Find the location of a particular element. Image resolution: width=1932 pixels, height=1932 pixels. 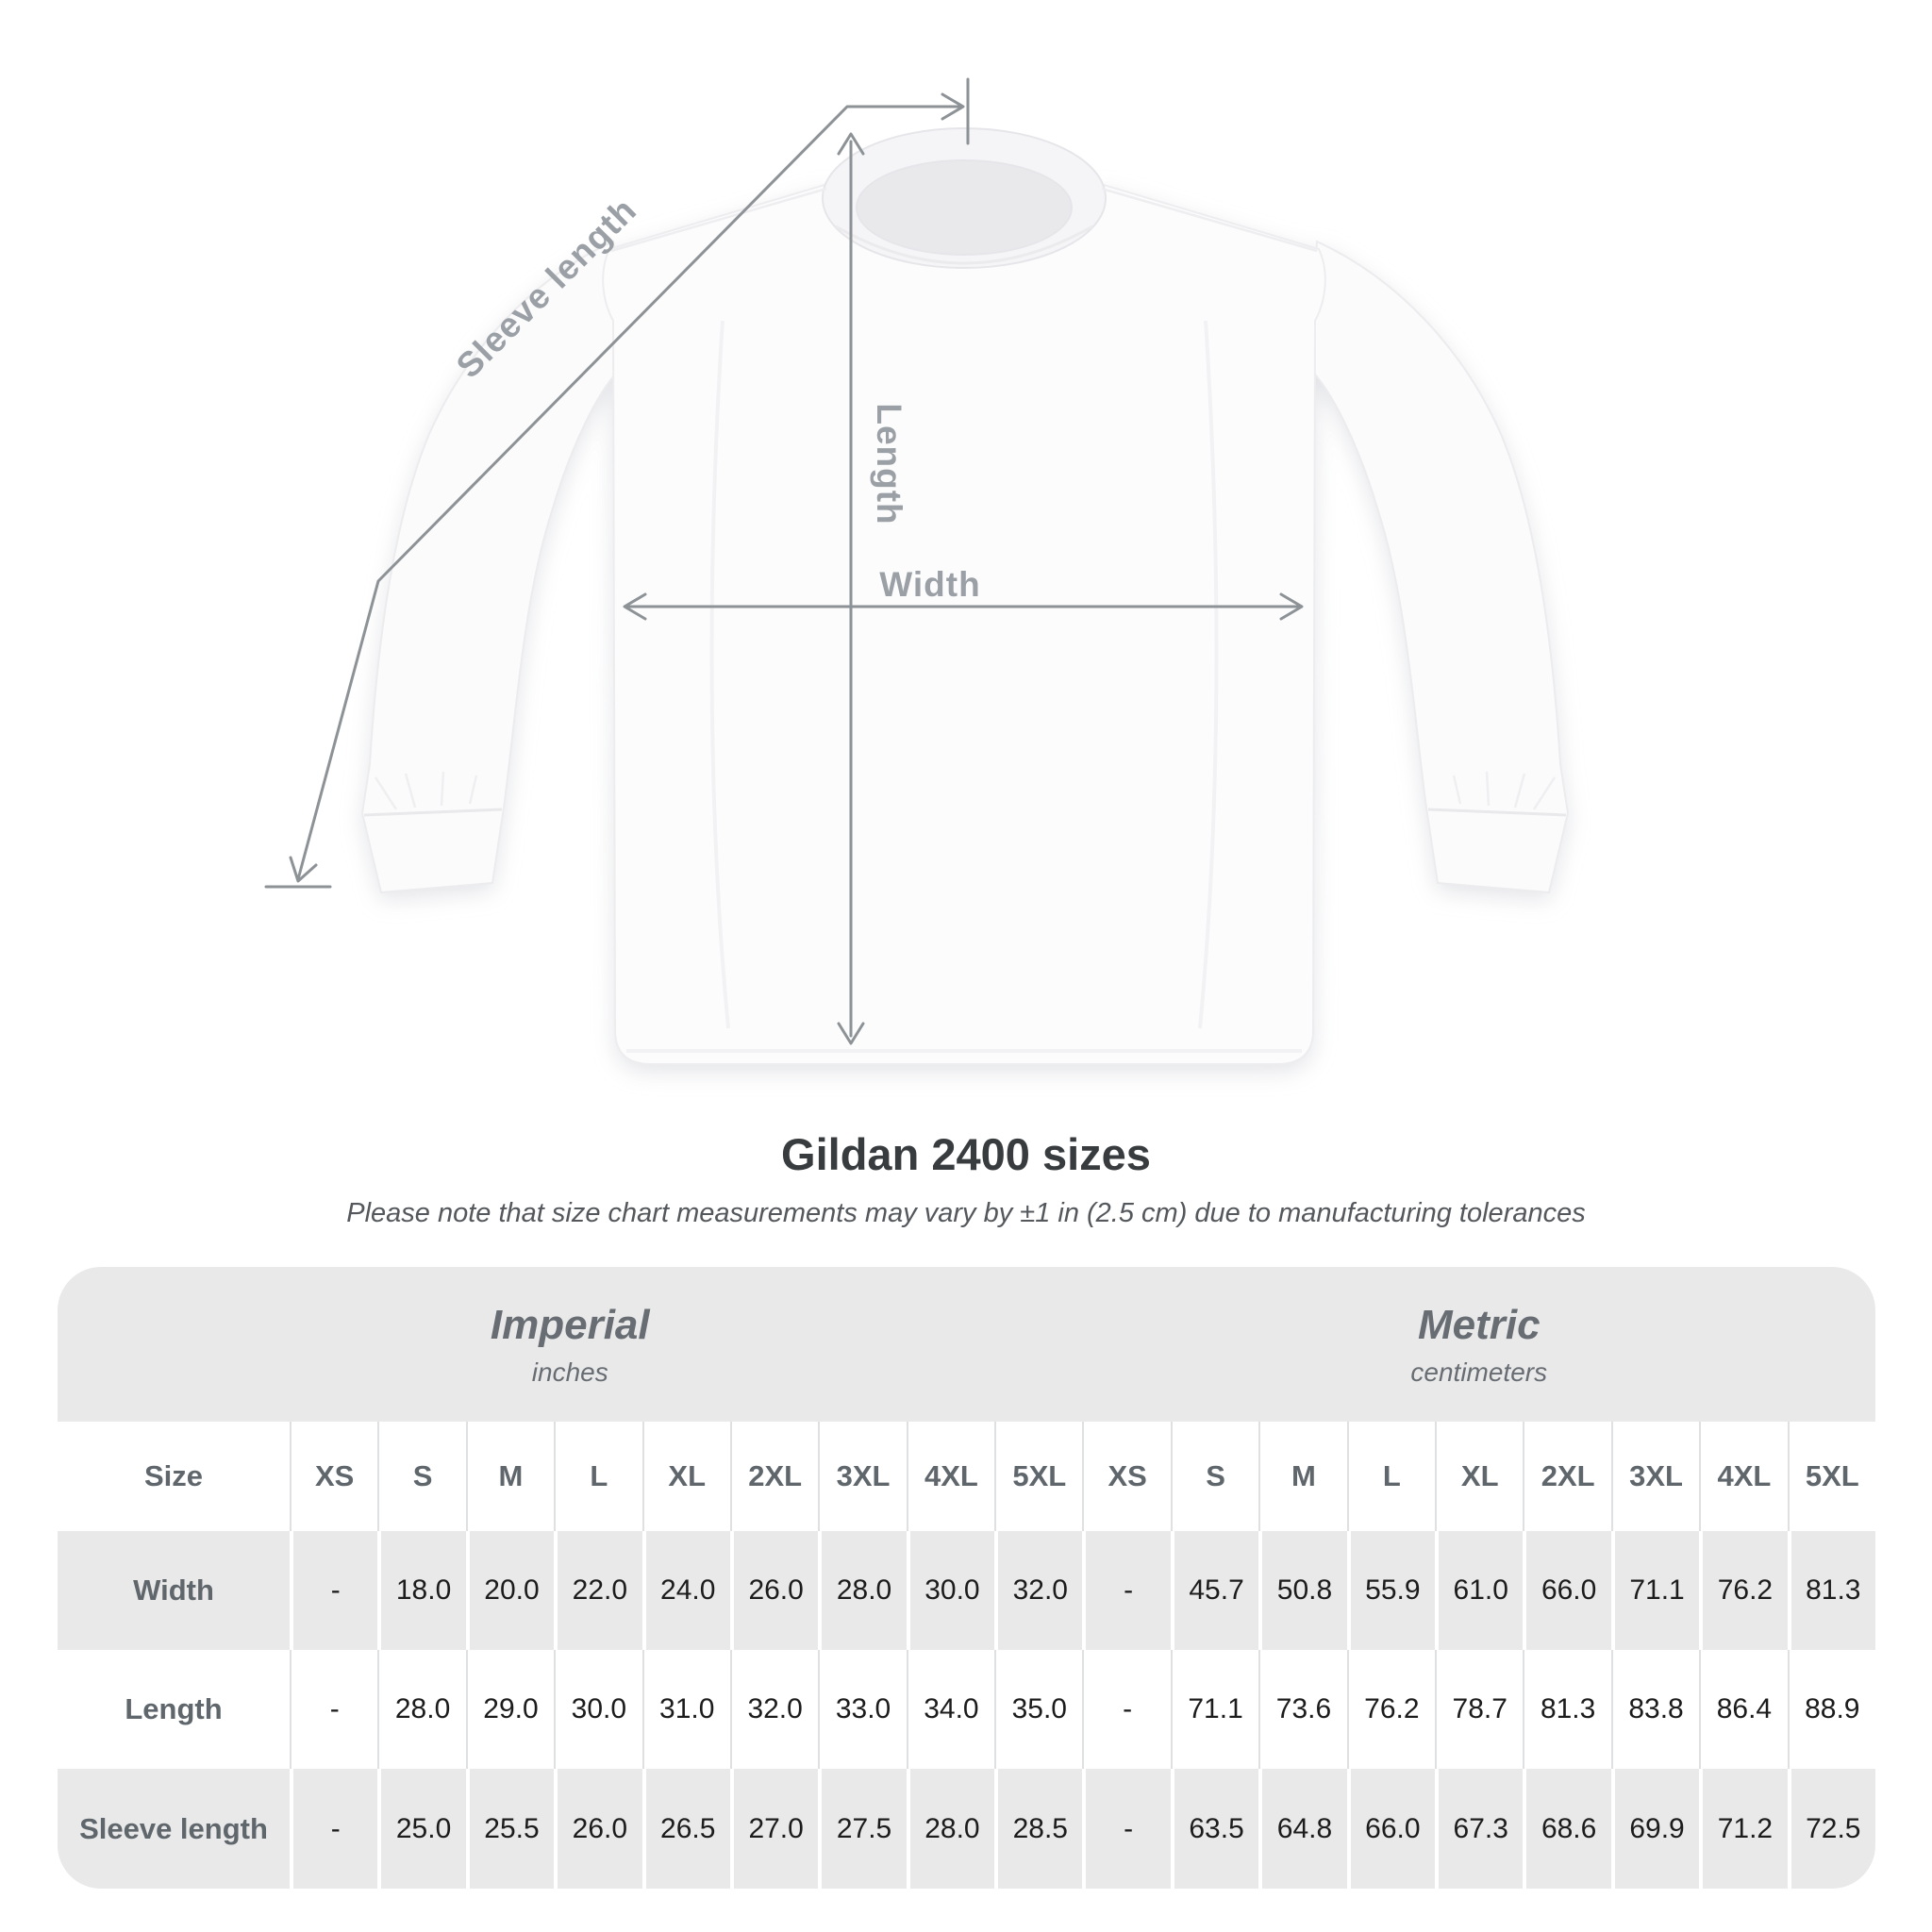

size-header-imperial-4xl: 4XL is located at coordinates (951, 1476).